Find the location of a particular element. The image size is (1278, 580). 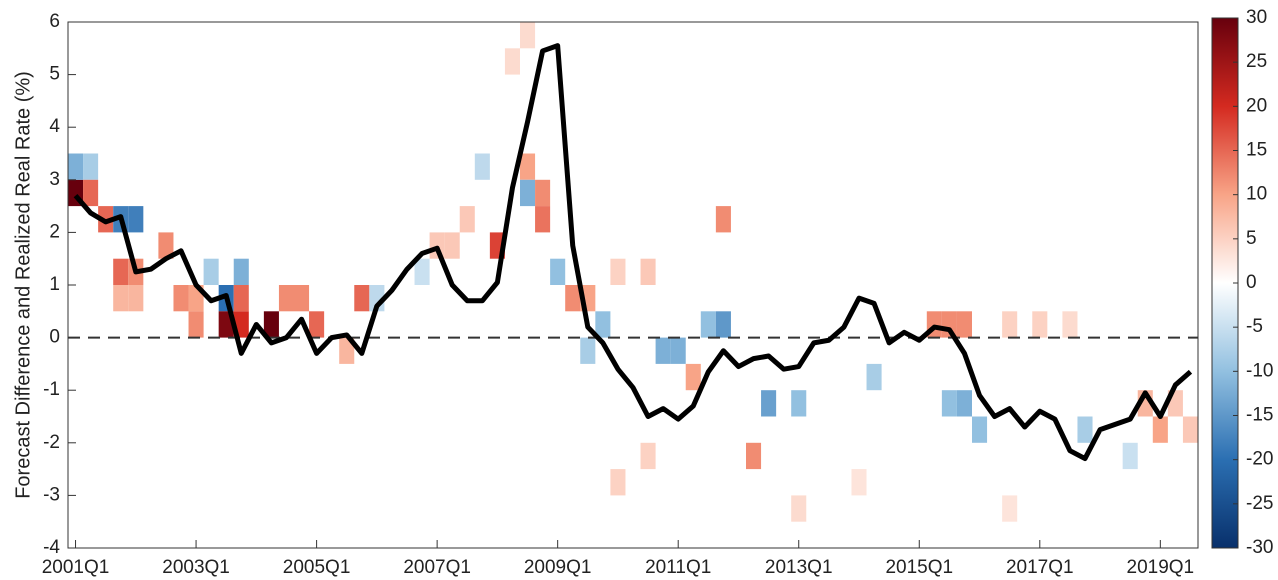

colorbar-tick-label: 10 is located at coordinates (1256, 194).